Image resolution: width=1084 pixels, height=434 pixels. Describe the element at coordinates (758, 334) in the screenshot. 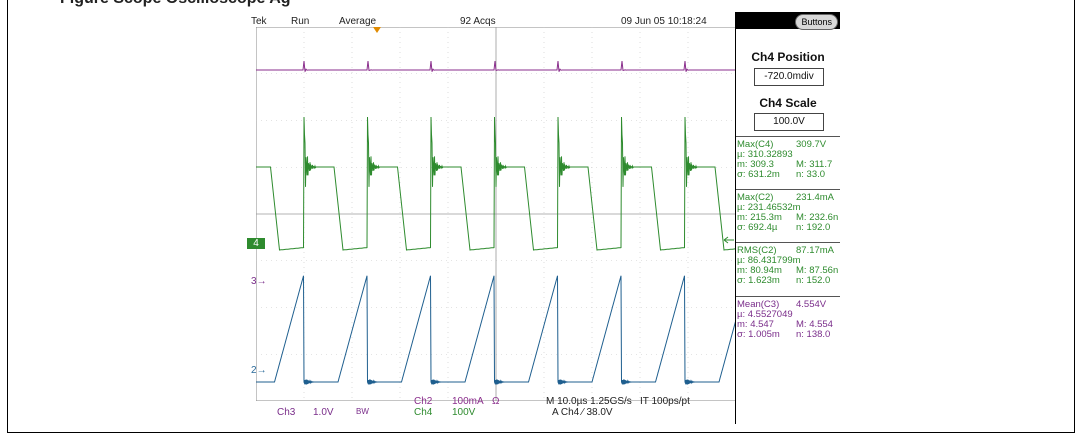

I see `measurement-text: σ: 1.005m` at that location.